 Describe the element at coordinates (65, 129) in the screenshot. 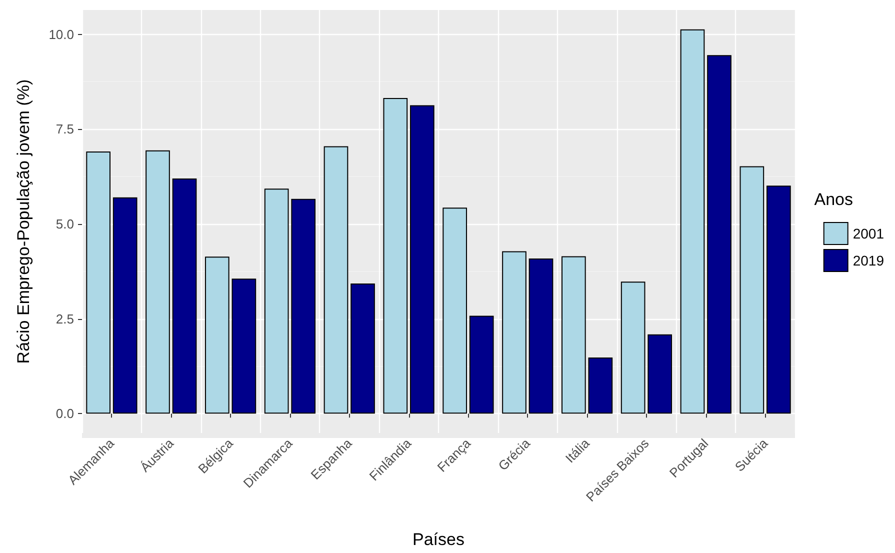

I see `y-tick-label: 7.5` at that location.